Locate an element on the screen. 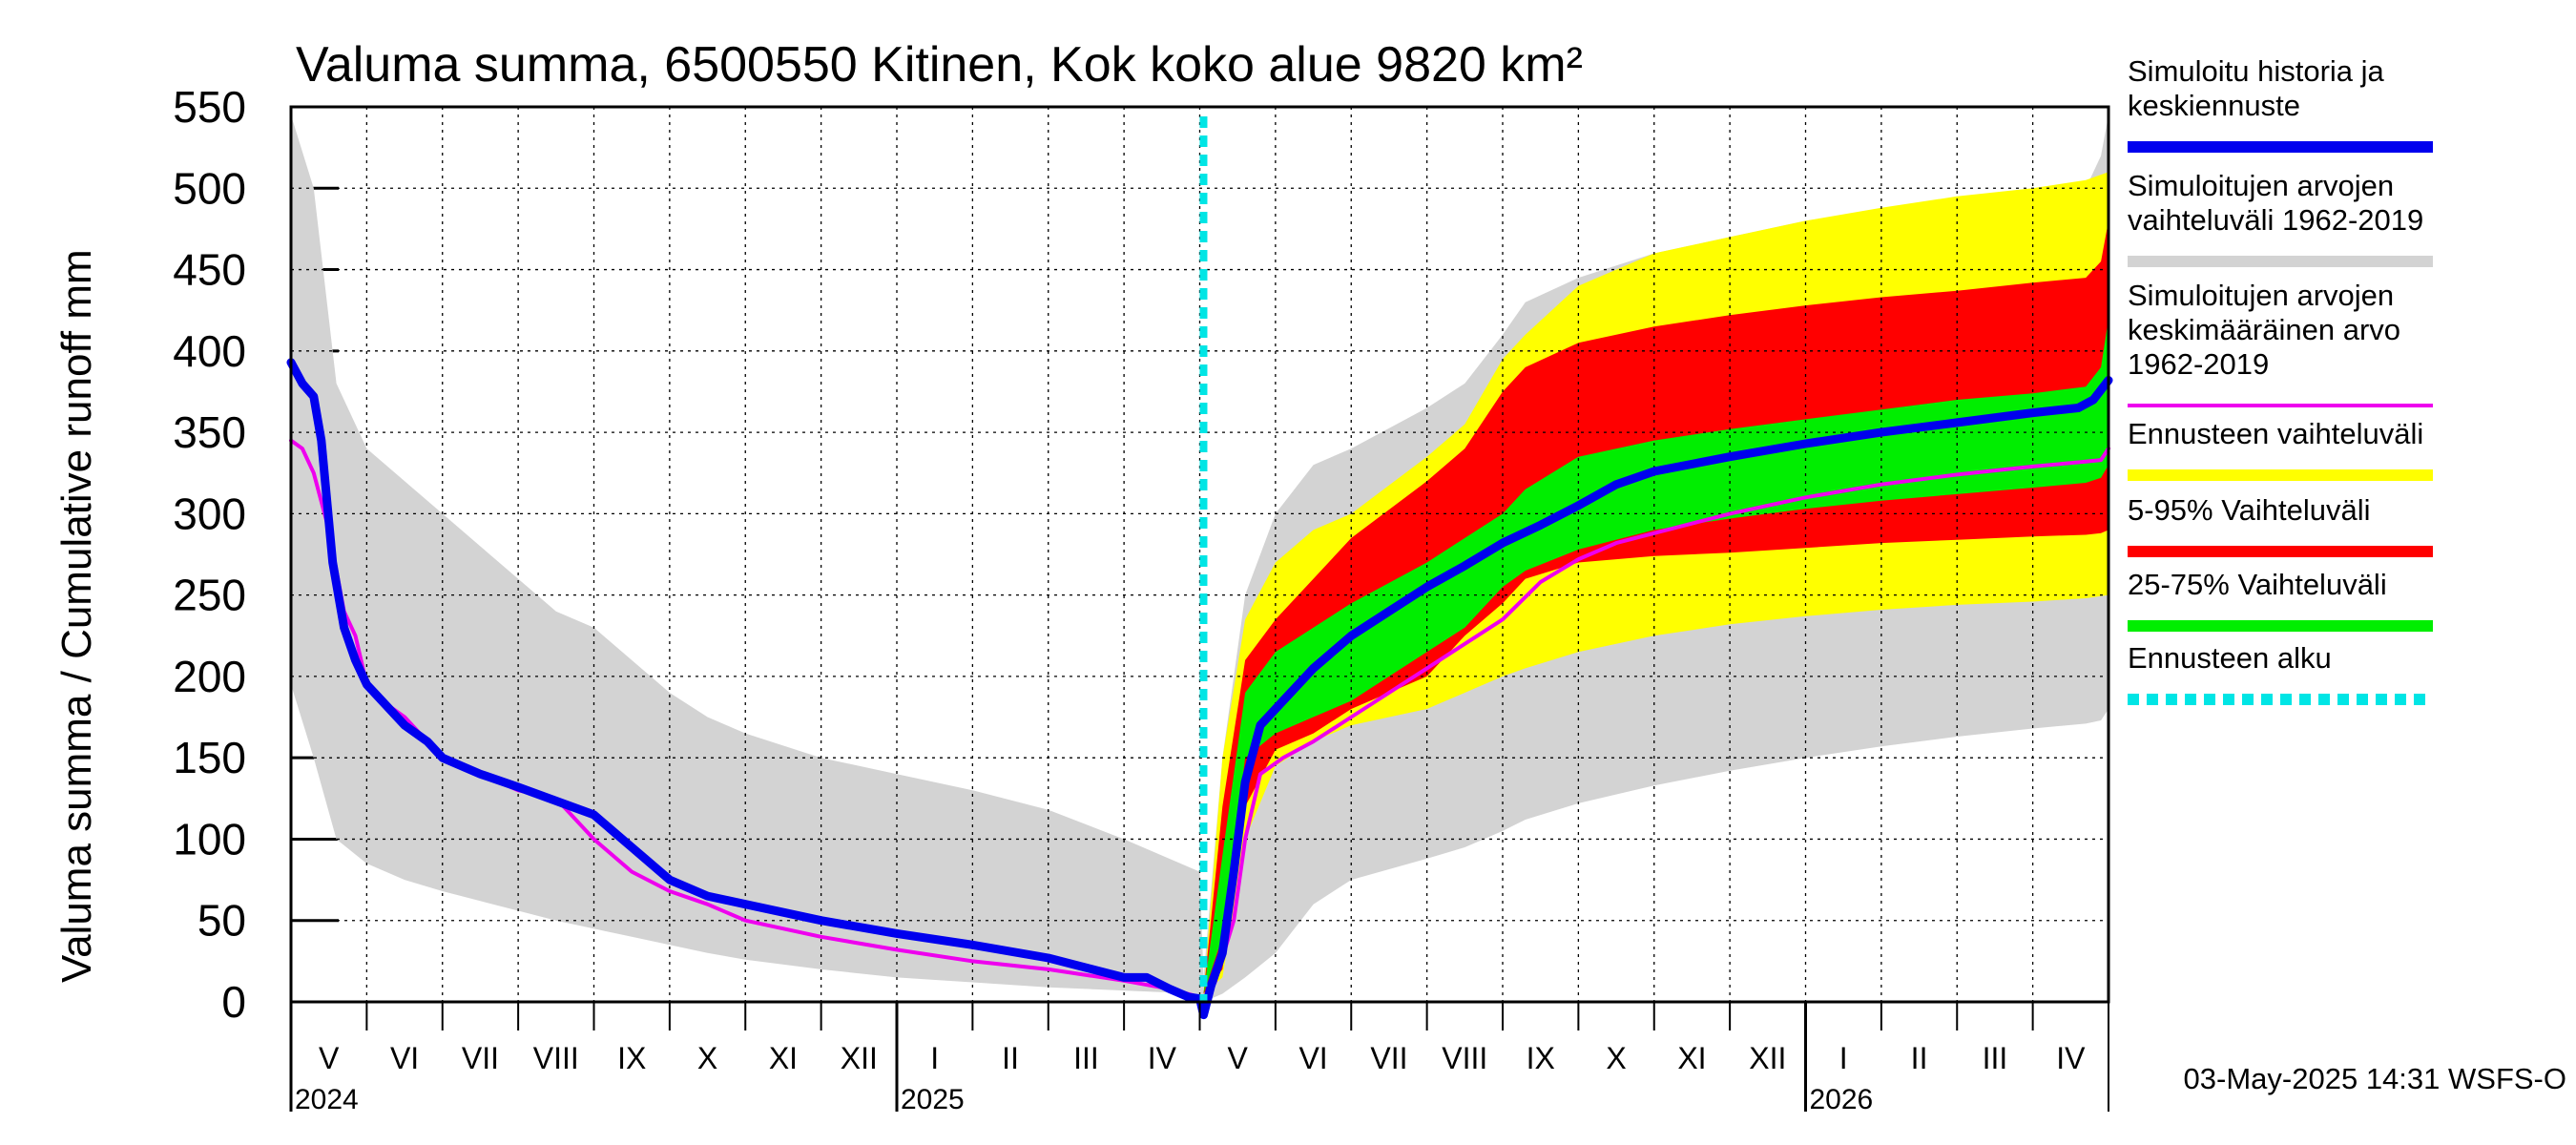  y-tick-label: 100 is located at coordinates (209, 839).